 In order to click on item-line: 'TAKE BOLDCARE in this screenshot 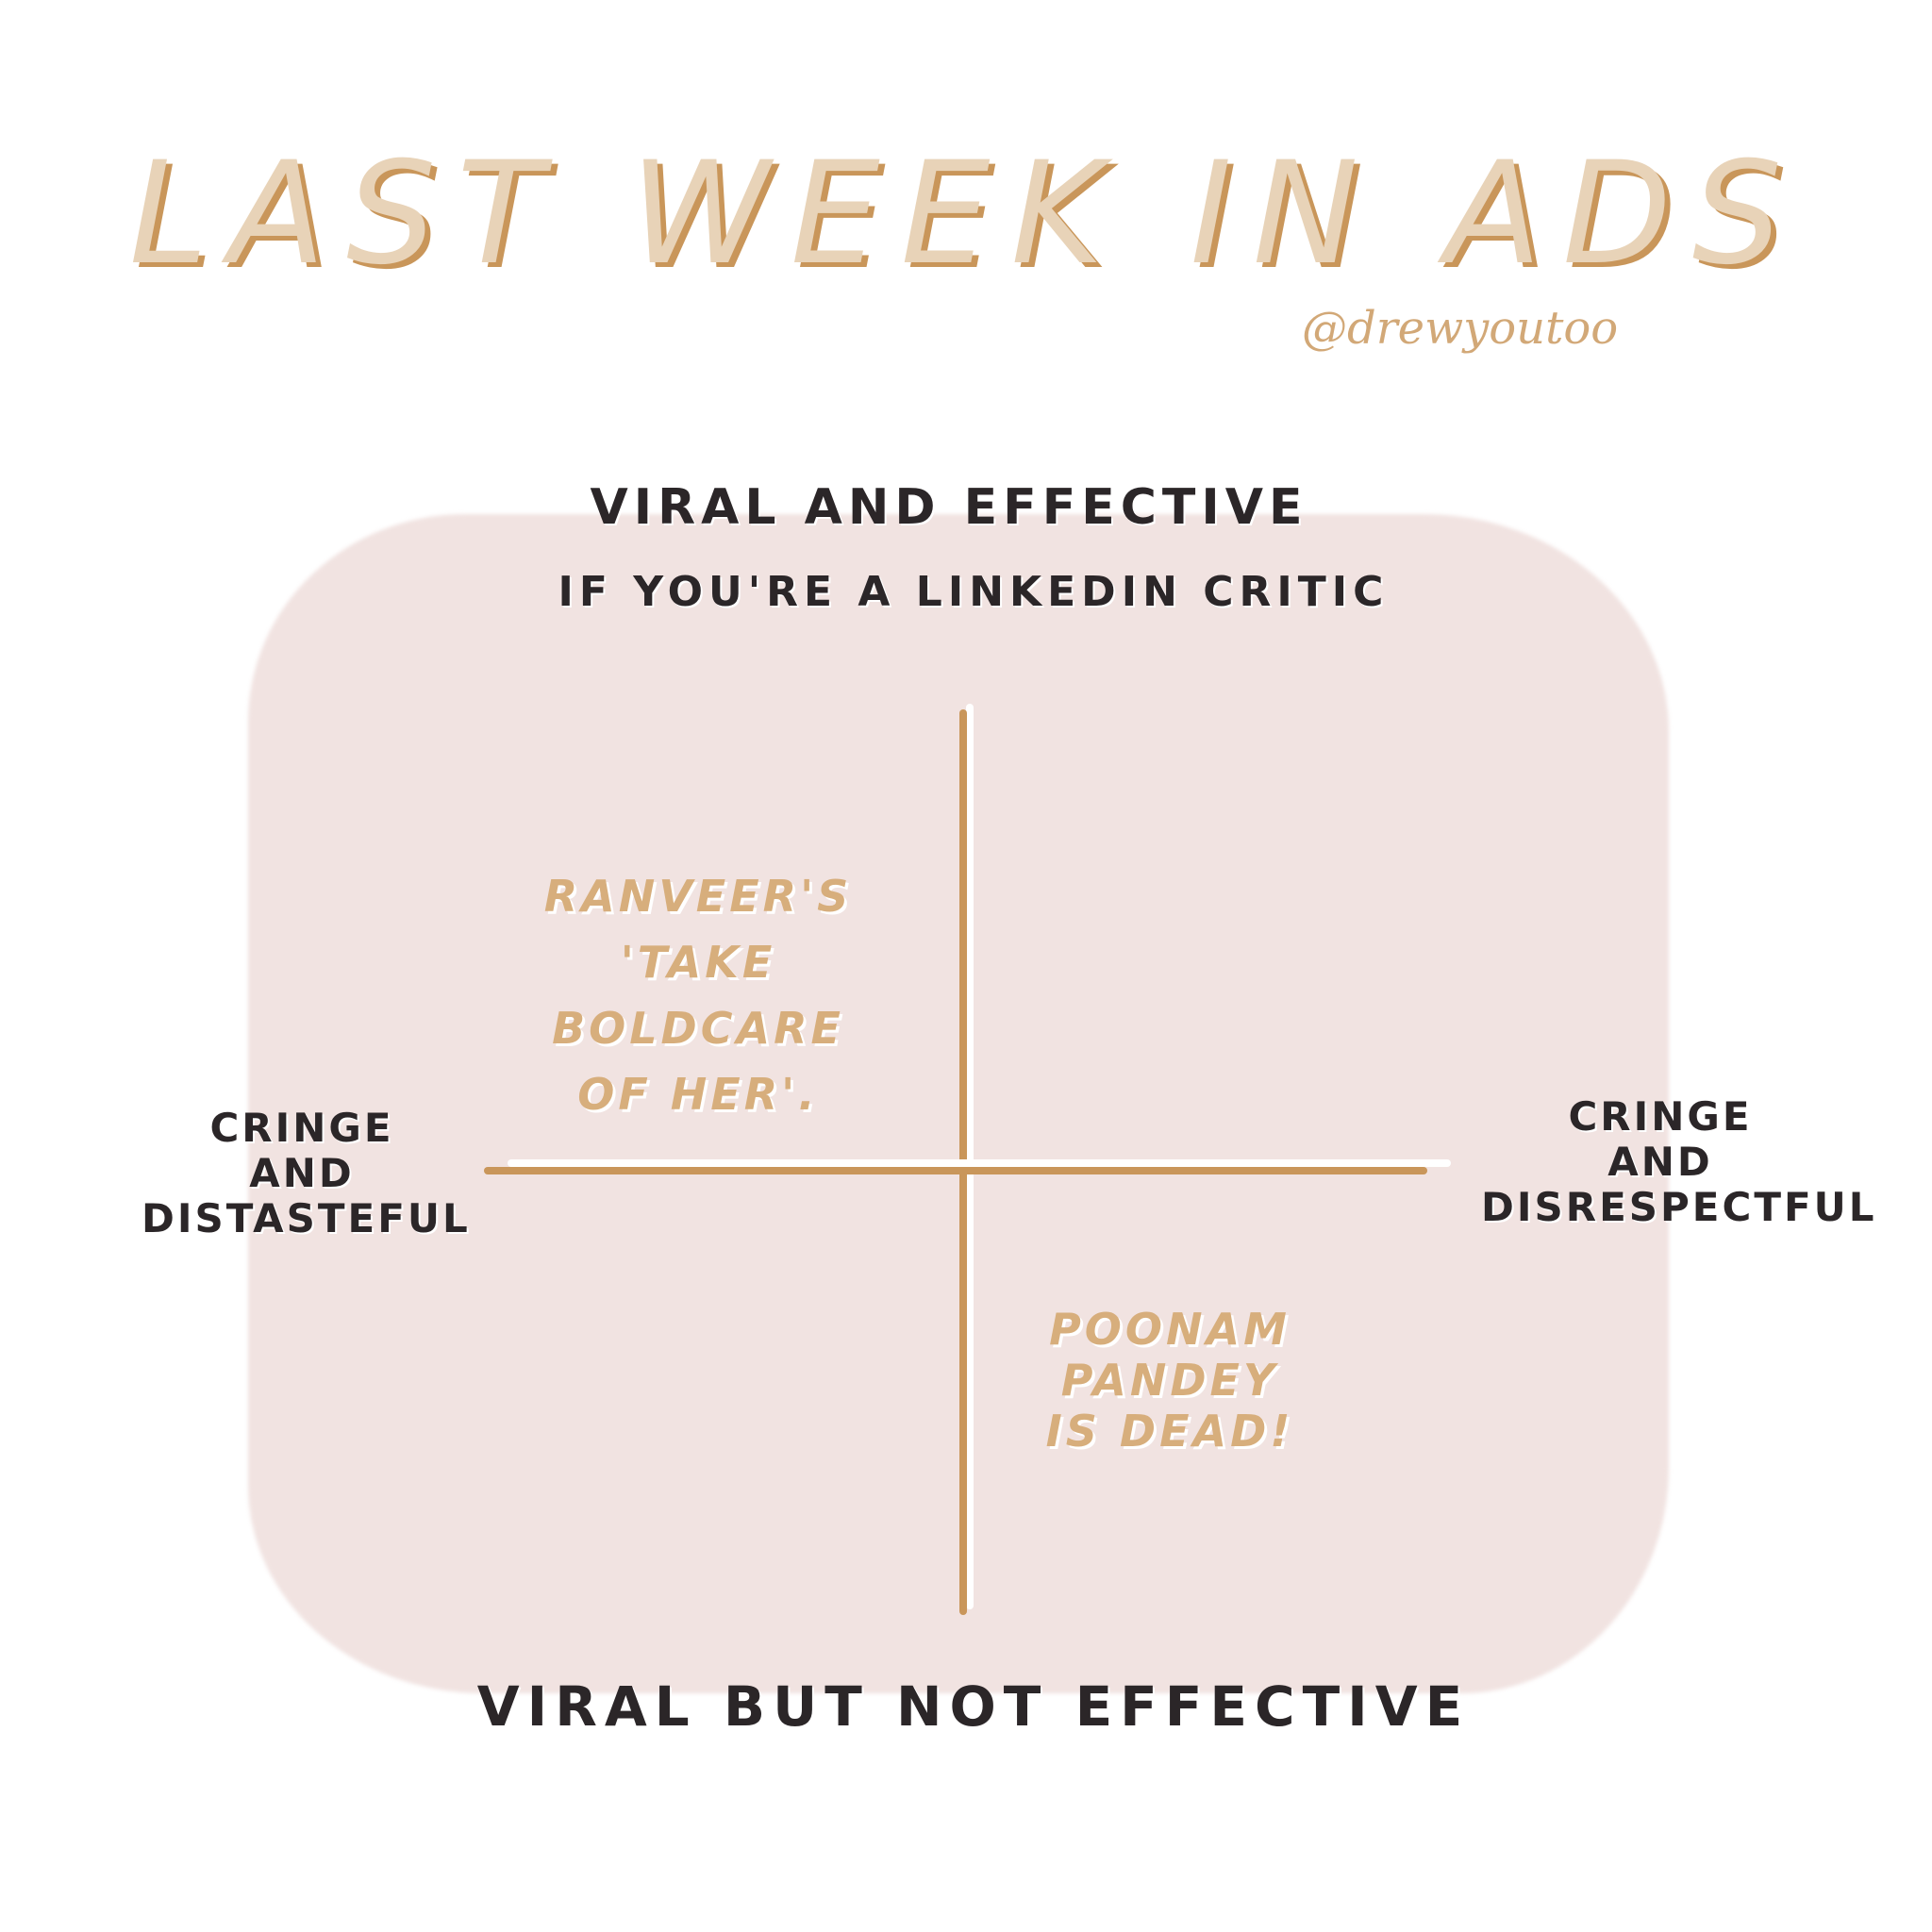, I will do `click(698, 996)`.